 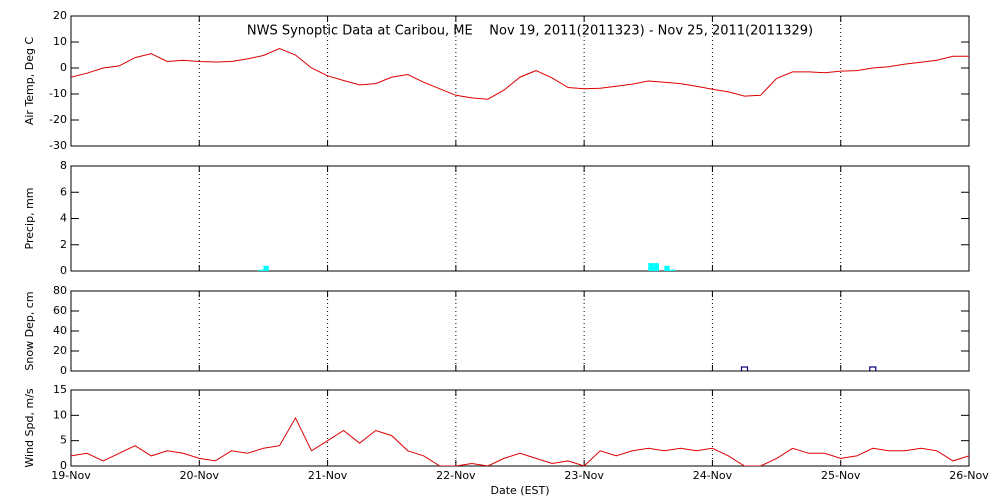 What do you see at coordinates (841, 475) in the screenshot?
I see `x-tick-label: 25-Nov` at bounding box center [841, 475].